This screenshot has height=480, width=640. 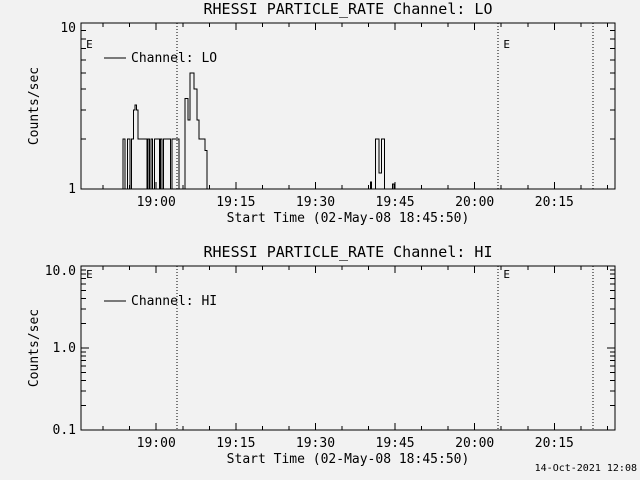 What do you see at coordinates (68, 28) in the screenshot?
I see `y-tick-label: 10` at bounding box center [68, 28].